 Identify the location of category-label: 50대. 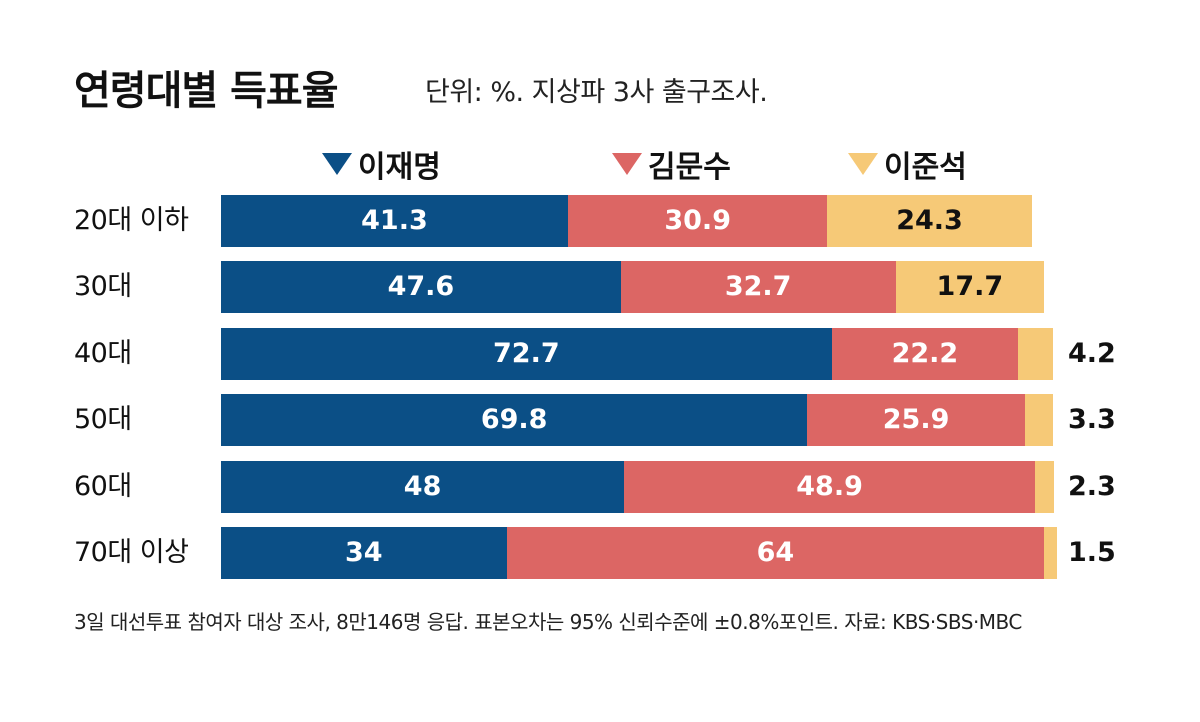
(103, 419).